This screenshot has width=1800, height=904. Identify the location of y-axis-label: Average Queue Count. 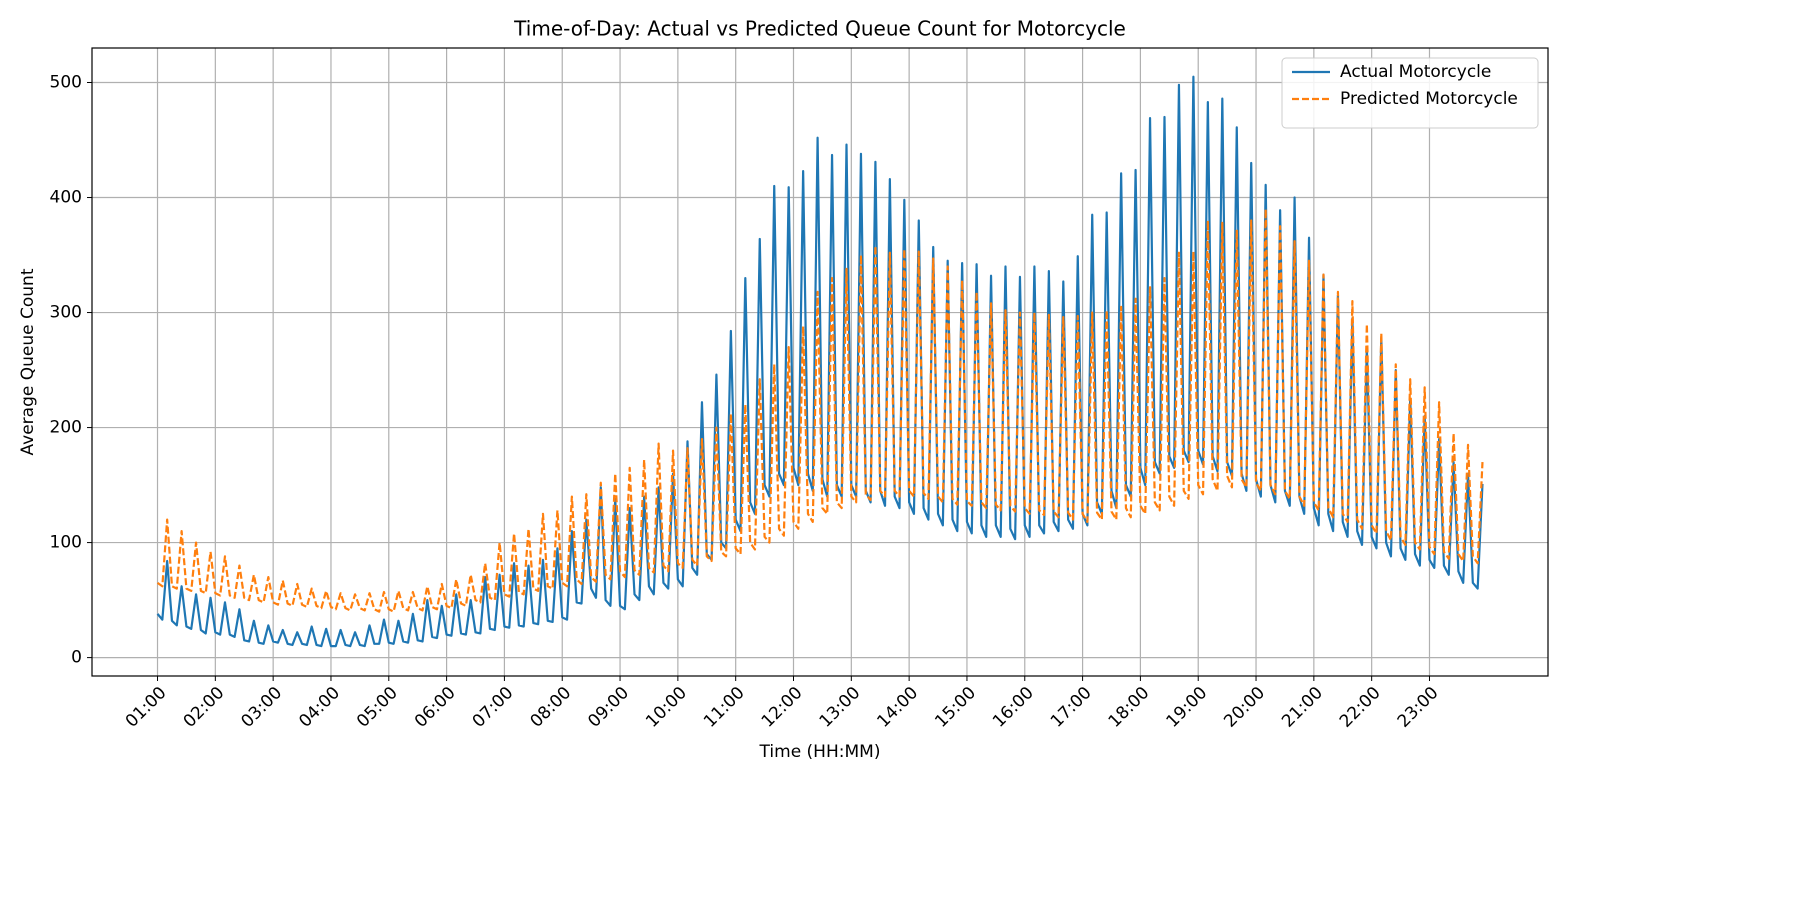
(28, 361).